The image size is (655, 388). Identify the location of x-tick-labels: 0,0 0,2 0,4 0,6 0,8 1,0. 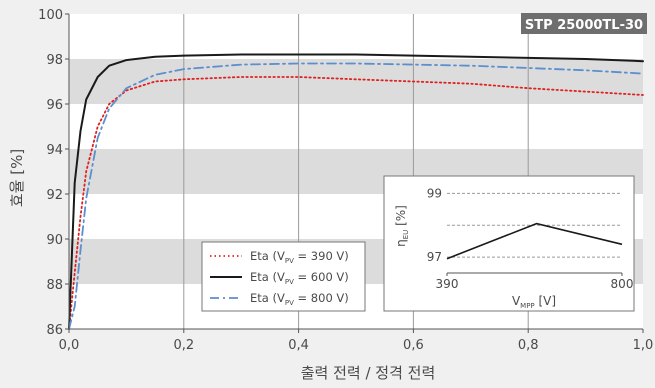
(356, 341).